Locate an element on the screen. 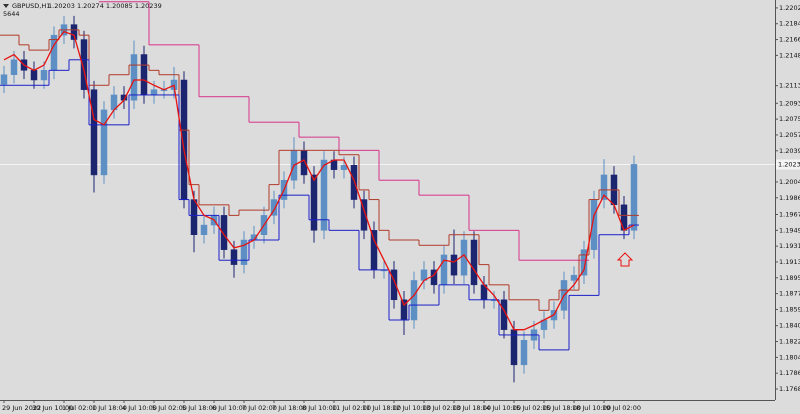 The image size is (800, 414). x-tick-label: 15 Jul 18:00 is located at coordinates (561, 408).